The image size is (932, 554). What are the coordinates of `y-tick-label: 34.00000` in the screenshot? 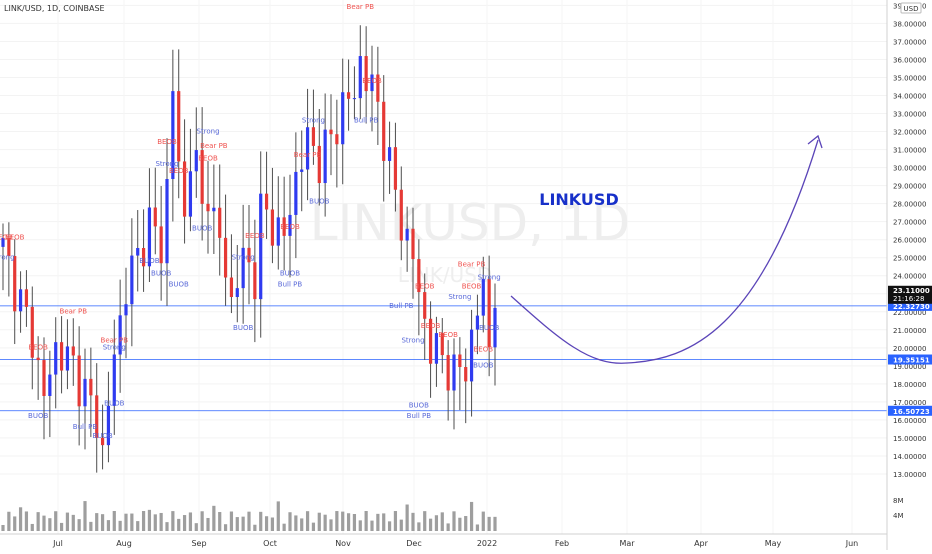 It's located at (909, 97).